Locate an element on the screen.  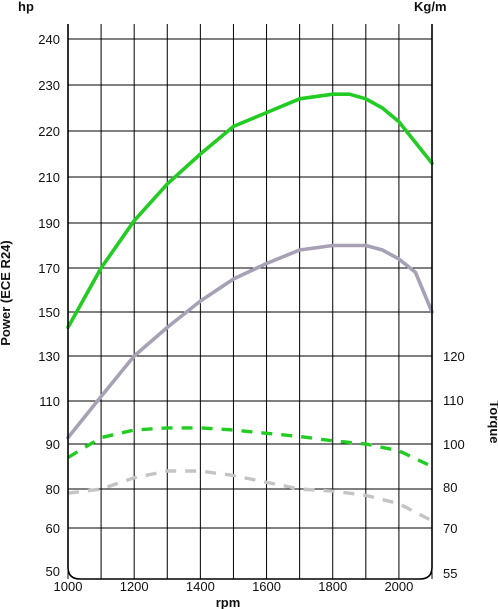
x-tick-label: 1800 is located at coordinates (332, 586).